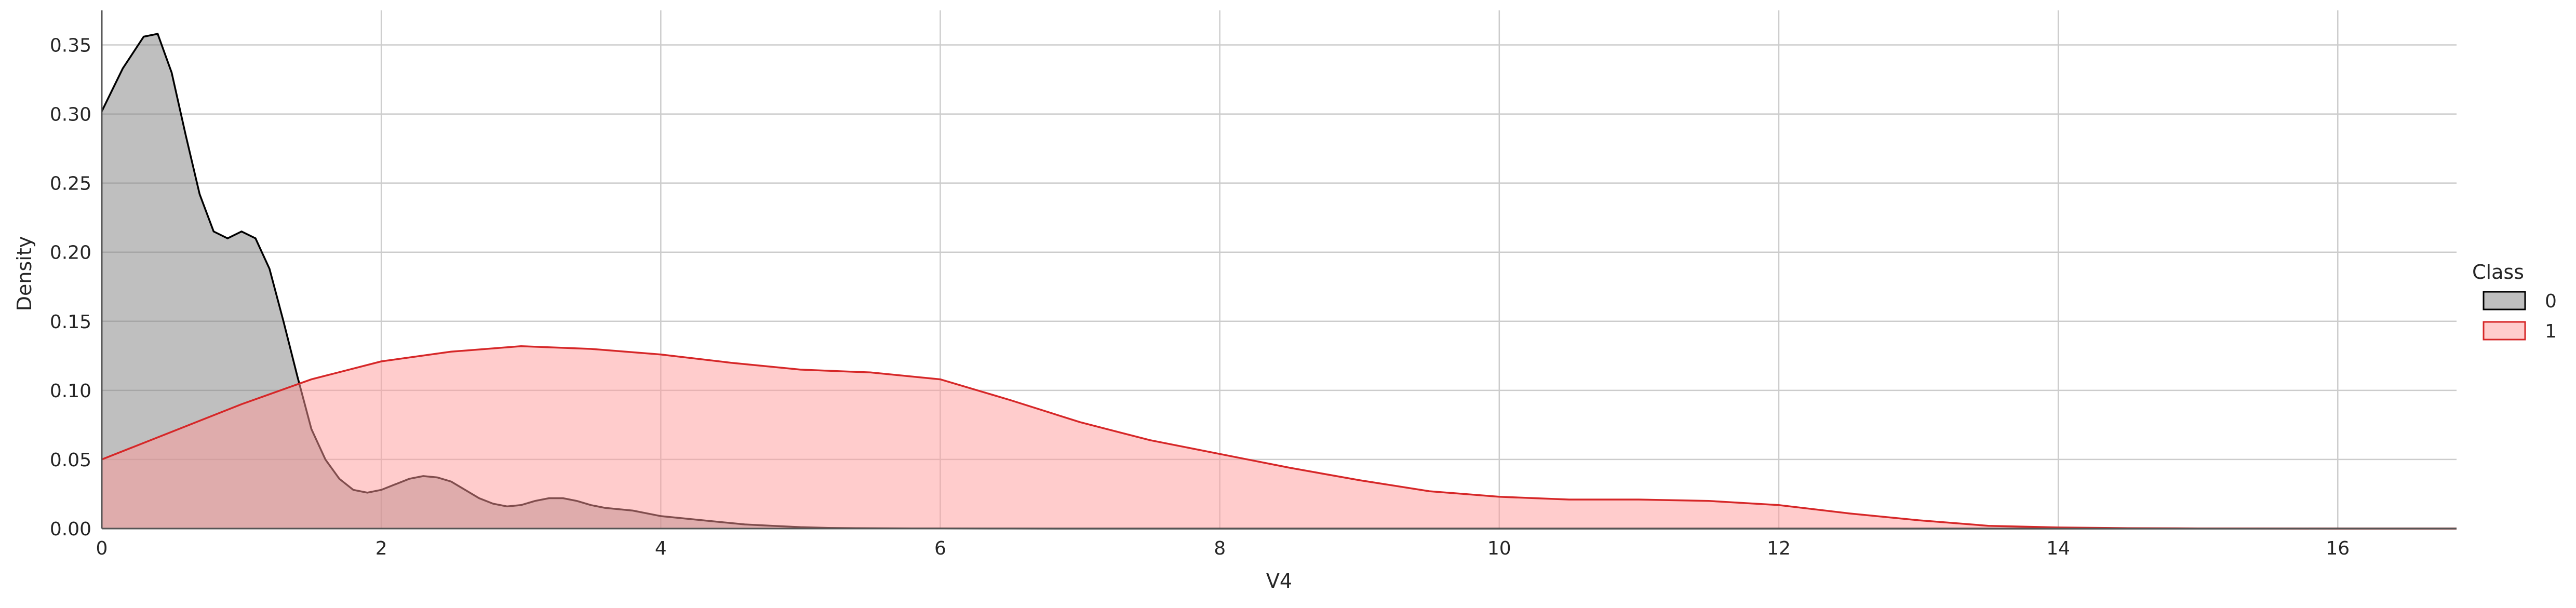 This screenshot has height=608, width=2576. Describe the element at coordinates (71, 184) in the screenshot. I see `y-tick-label: 0.25` at that location.